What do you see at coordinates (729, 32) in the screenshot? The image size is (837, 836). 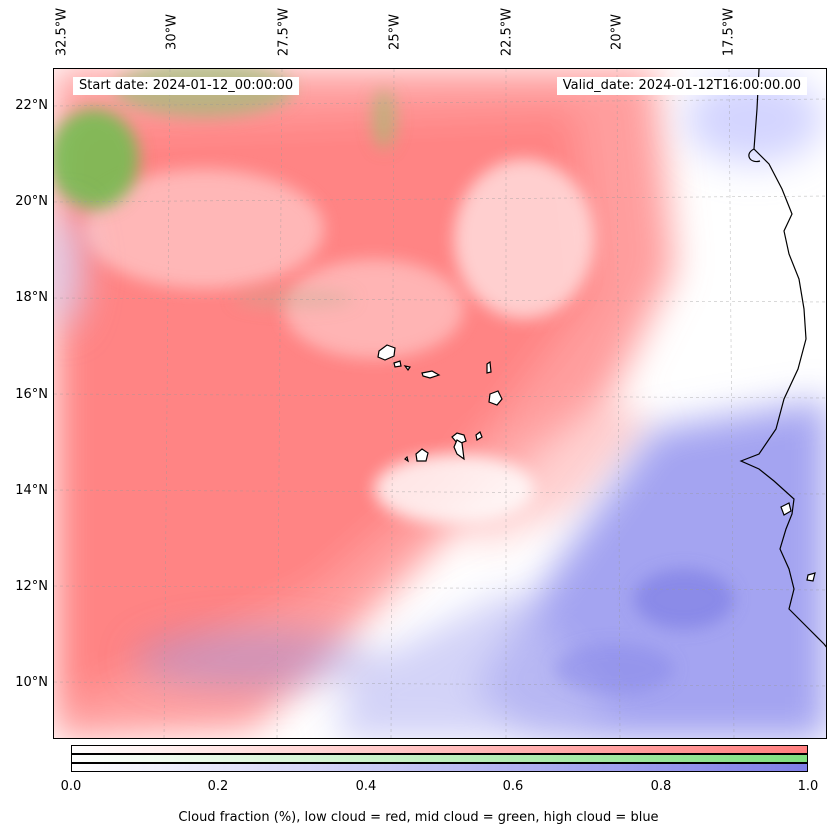 I see `lon-label-17-5w: 17.5°W` at bounding box center [729, 32].